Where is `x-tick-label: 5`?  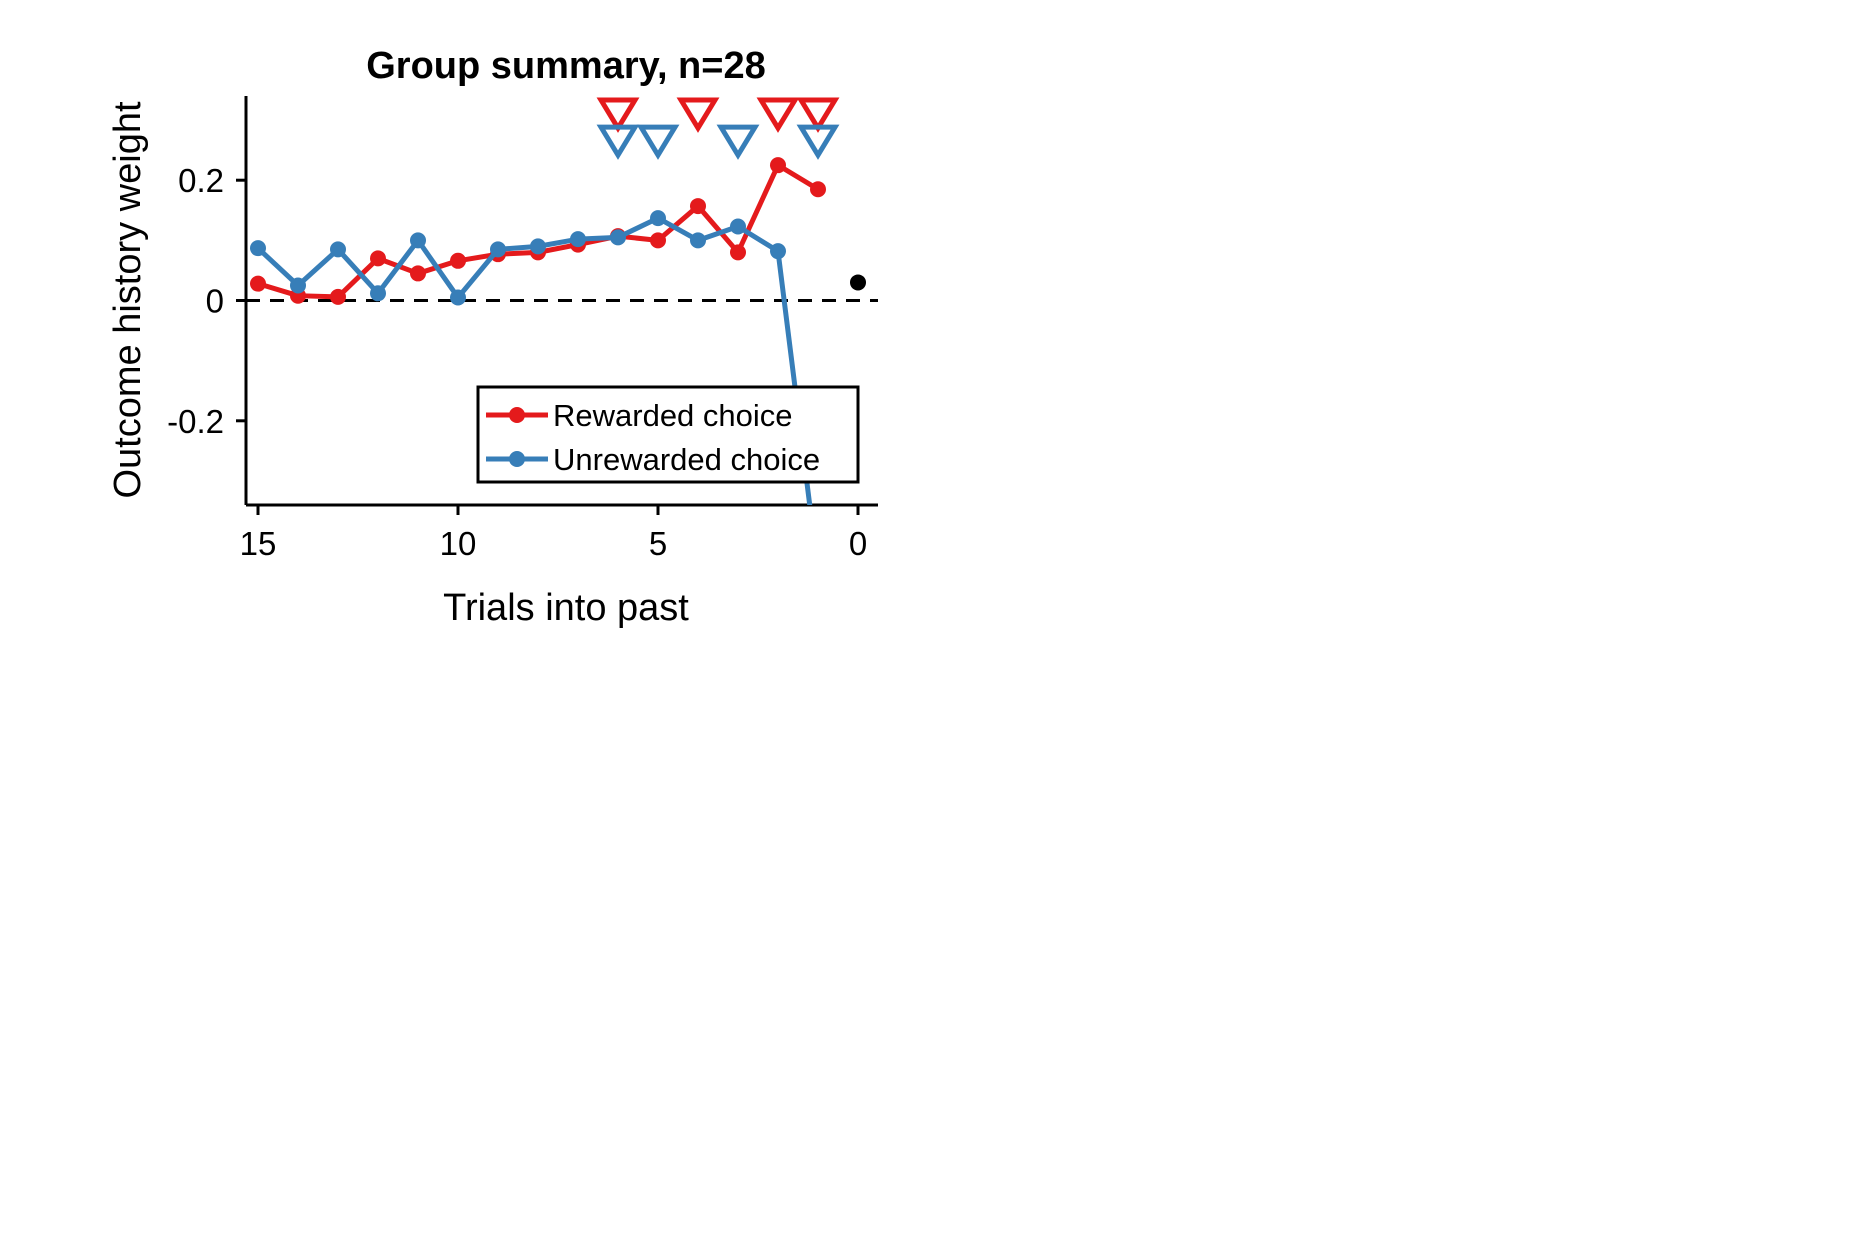
x-tick-label: 5 is located at coordinates (658, 543).